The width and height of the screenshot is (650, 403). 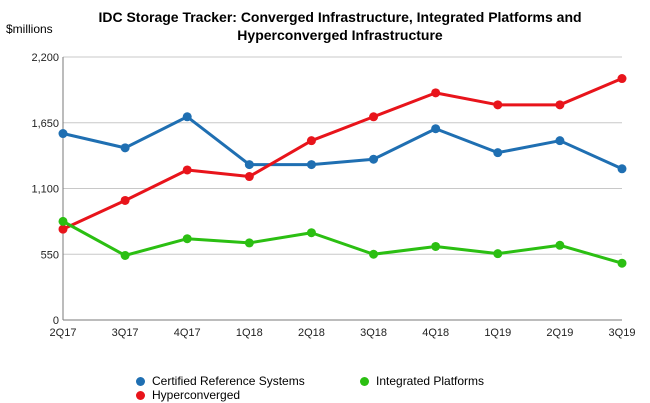 I want to click on y-tick-label-550: 550, so click(x=50, y=255).